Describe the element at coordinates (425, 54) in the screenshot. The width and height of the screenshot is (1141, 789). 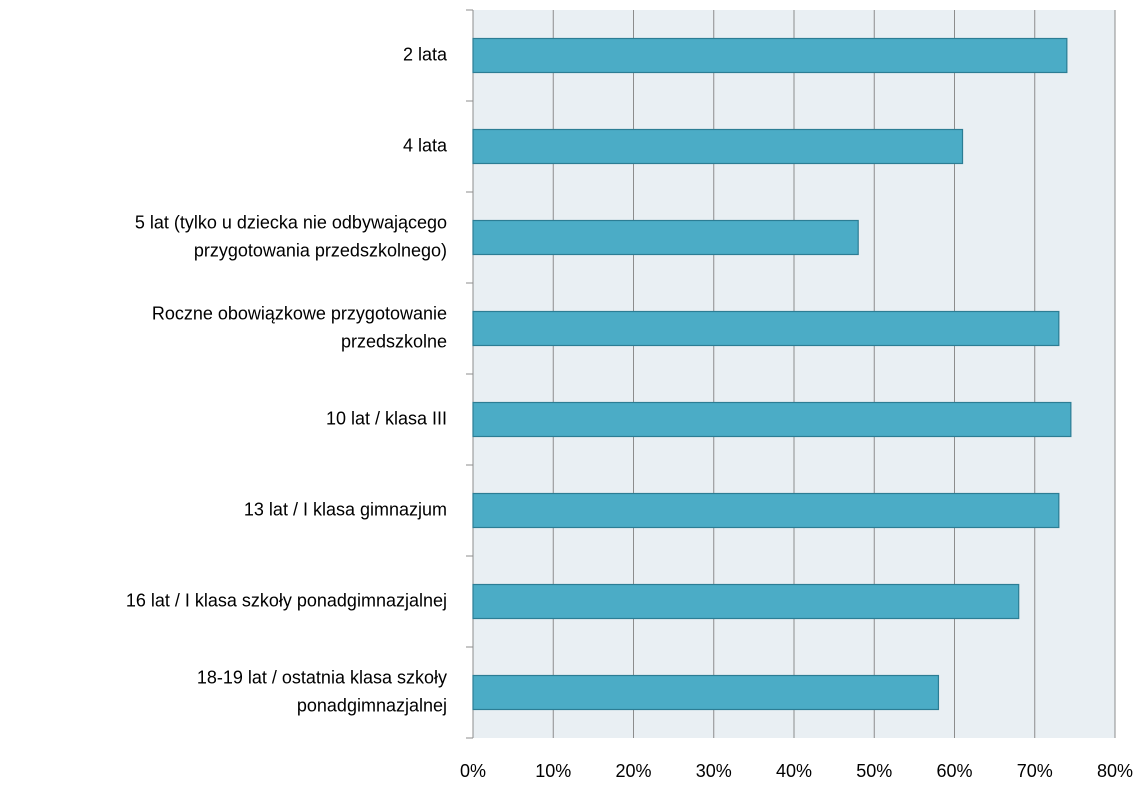
I see `y-tick-label: 2 lata` at that location.